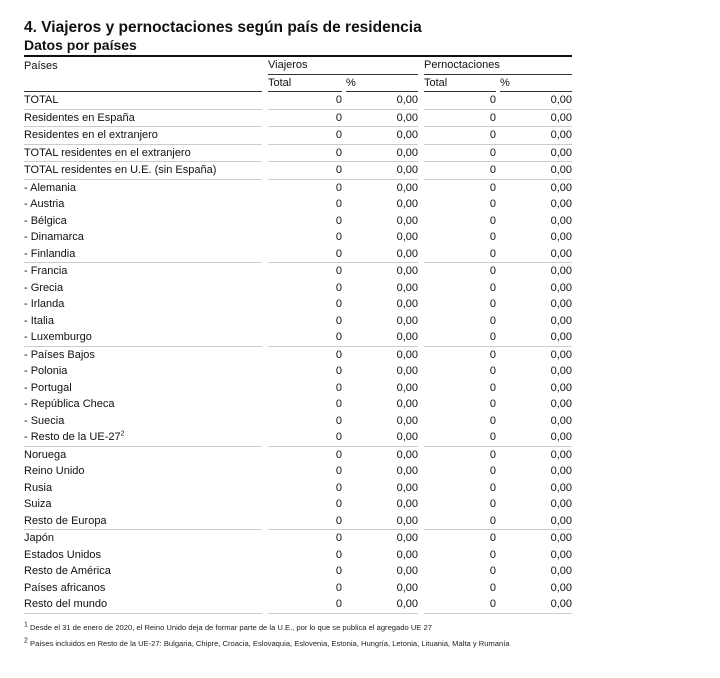 The width and height of the screenshot is (720, 678). What do you see at coordinates (44, 304) in the screenshot?
I see `row-label: - Irlanda` at bounding box center [44, 304].